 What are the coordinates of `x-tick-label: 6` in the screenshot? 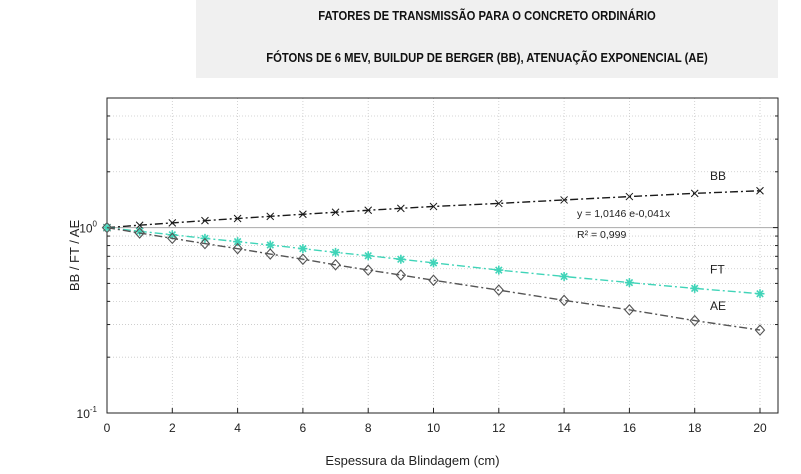 It's located at (303, 428).